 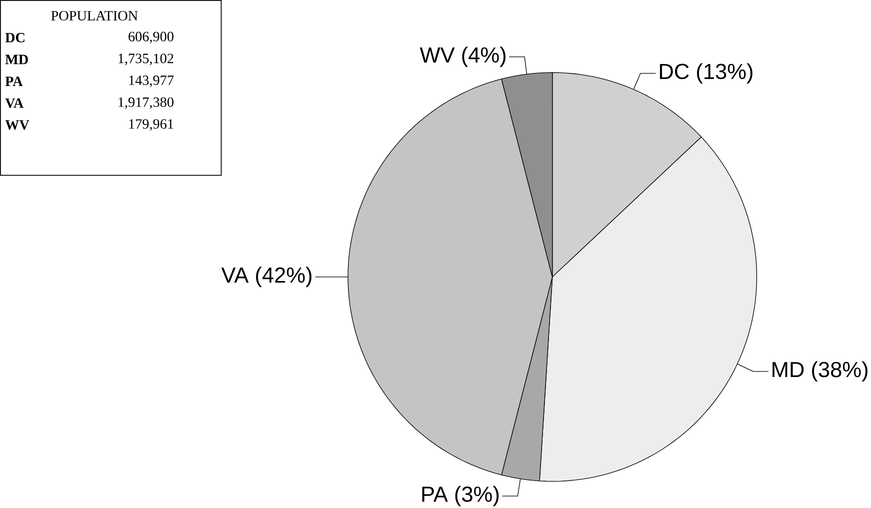 What do you see at coordinates (463, 56) in the screenshot?
I see `slice-label: WV (4%)` at bounding box center [463, 56].